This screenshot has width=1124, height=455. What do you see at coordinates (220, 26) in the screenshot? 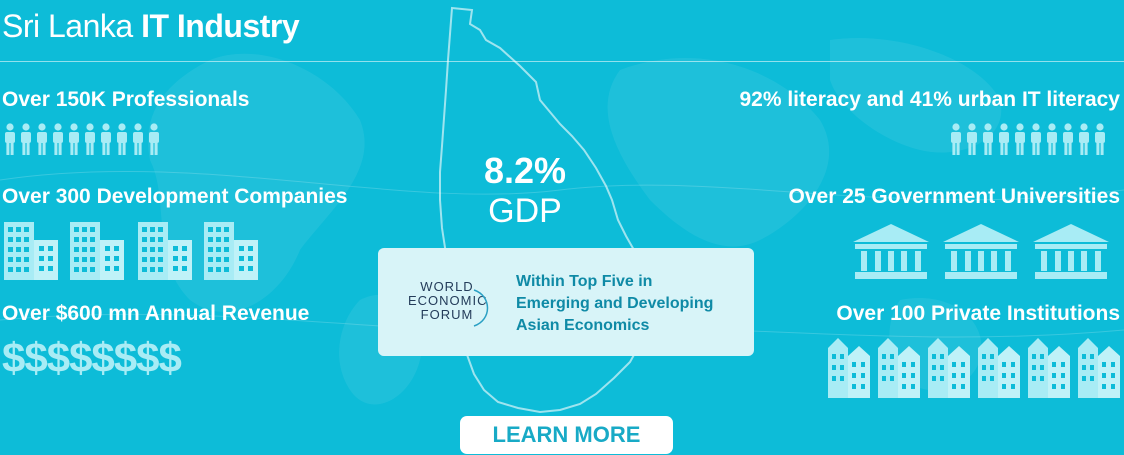
I see `page-title-strong: IT Industry` at bounding box center [220, 26].